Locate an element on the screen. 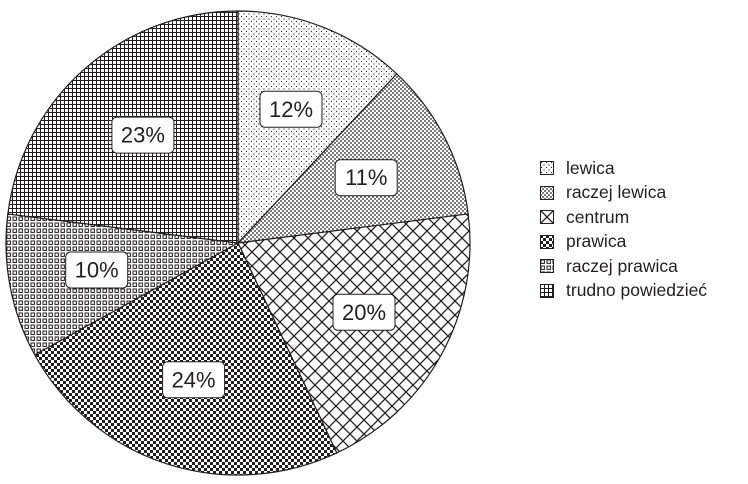 Image resolution: width=748 pixels, height=484 pixels. data-label-text: 12% is located at coordinates (291, 109).